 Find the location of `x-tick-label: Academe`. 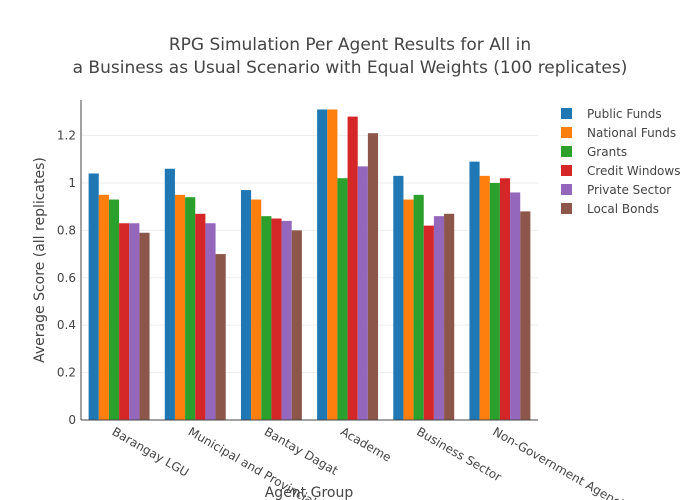

x-tick-label: Academe is located at coordinates (366, 444).